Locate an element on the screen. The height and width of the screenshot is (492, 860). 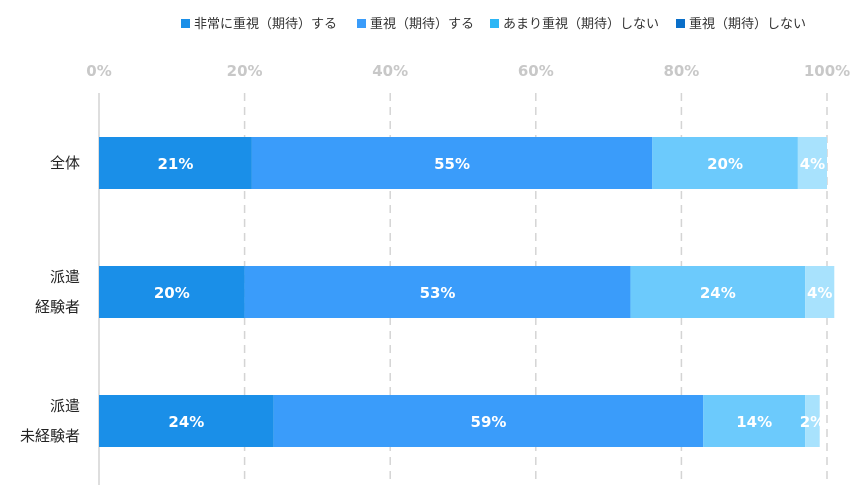
legend-label-2: あまり重視（期待）しない is located at coordinates (581, 24).